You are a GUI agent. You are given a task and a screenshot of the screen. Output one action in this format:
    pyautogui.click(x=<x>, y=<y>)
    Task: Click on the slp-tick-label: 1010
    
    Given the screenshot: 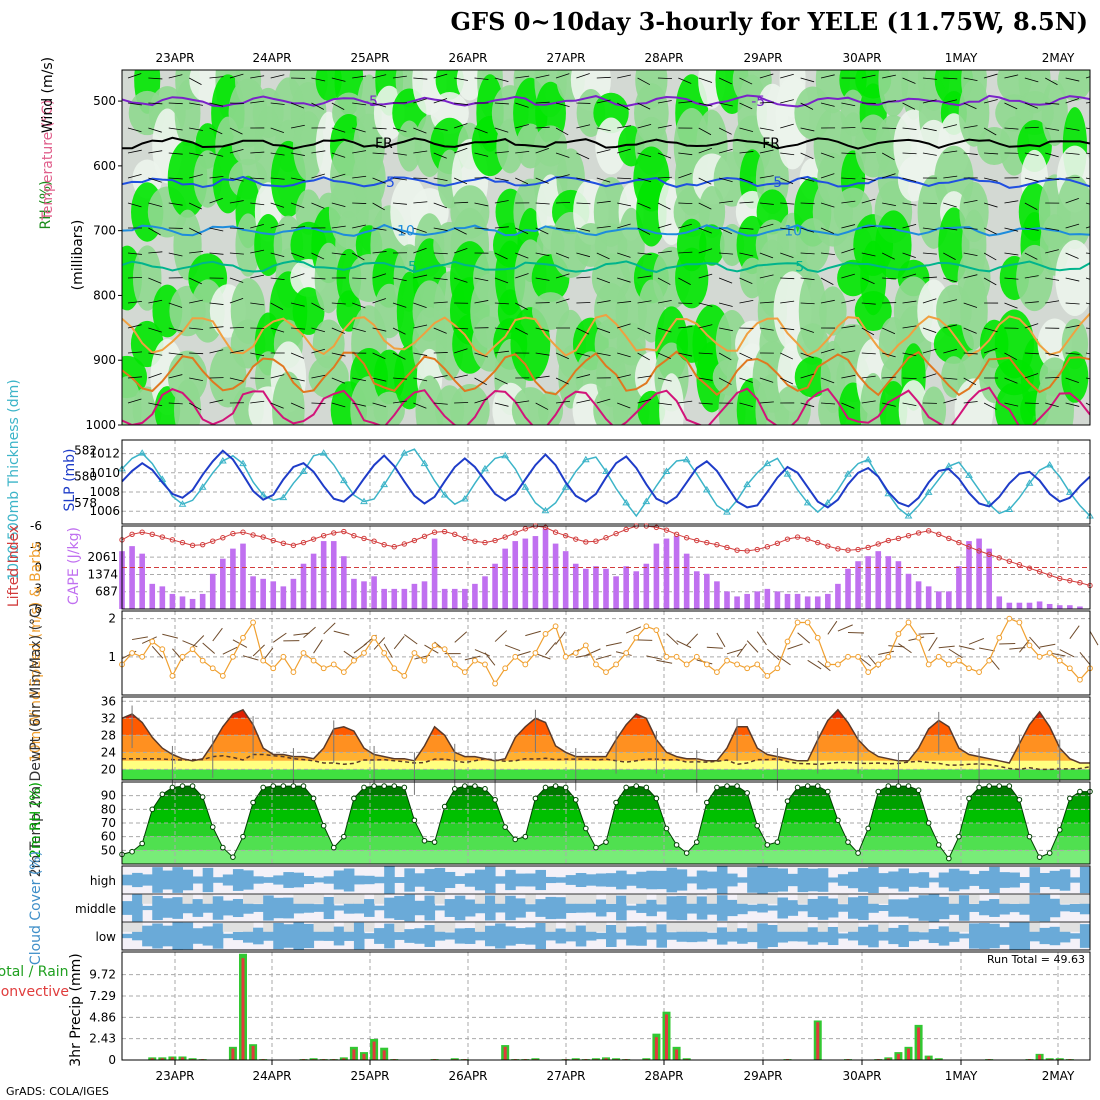 What is the action you would take?
    pyautogui.click(x=104, y=473)
    